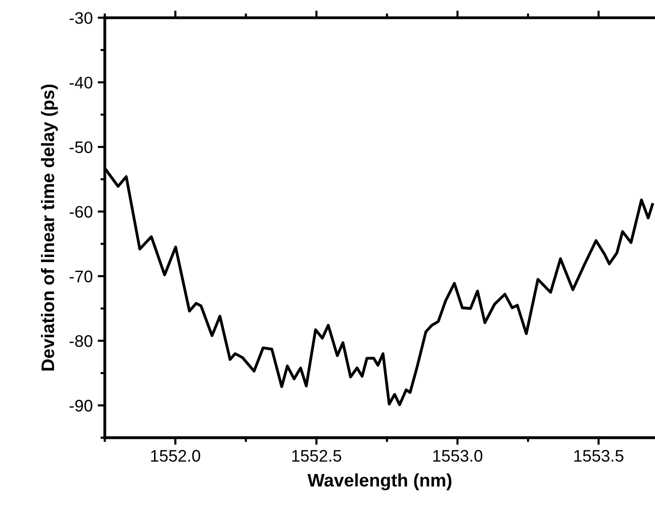  I want to click on y-tick-label: -30, so click(81, 18).